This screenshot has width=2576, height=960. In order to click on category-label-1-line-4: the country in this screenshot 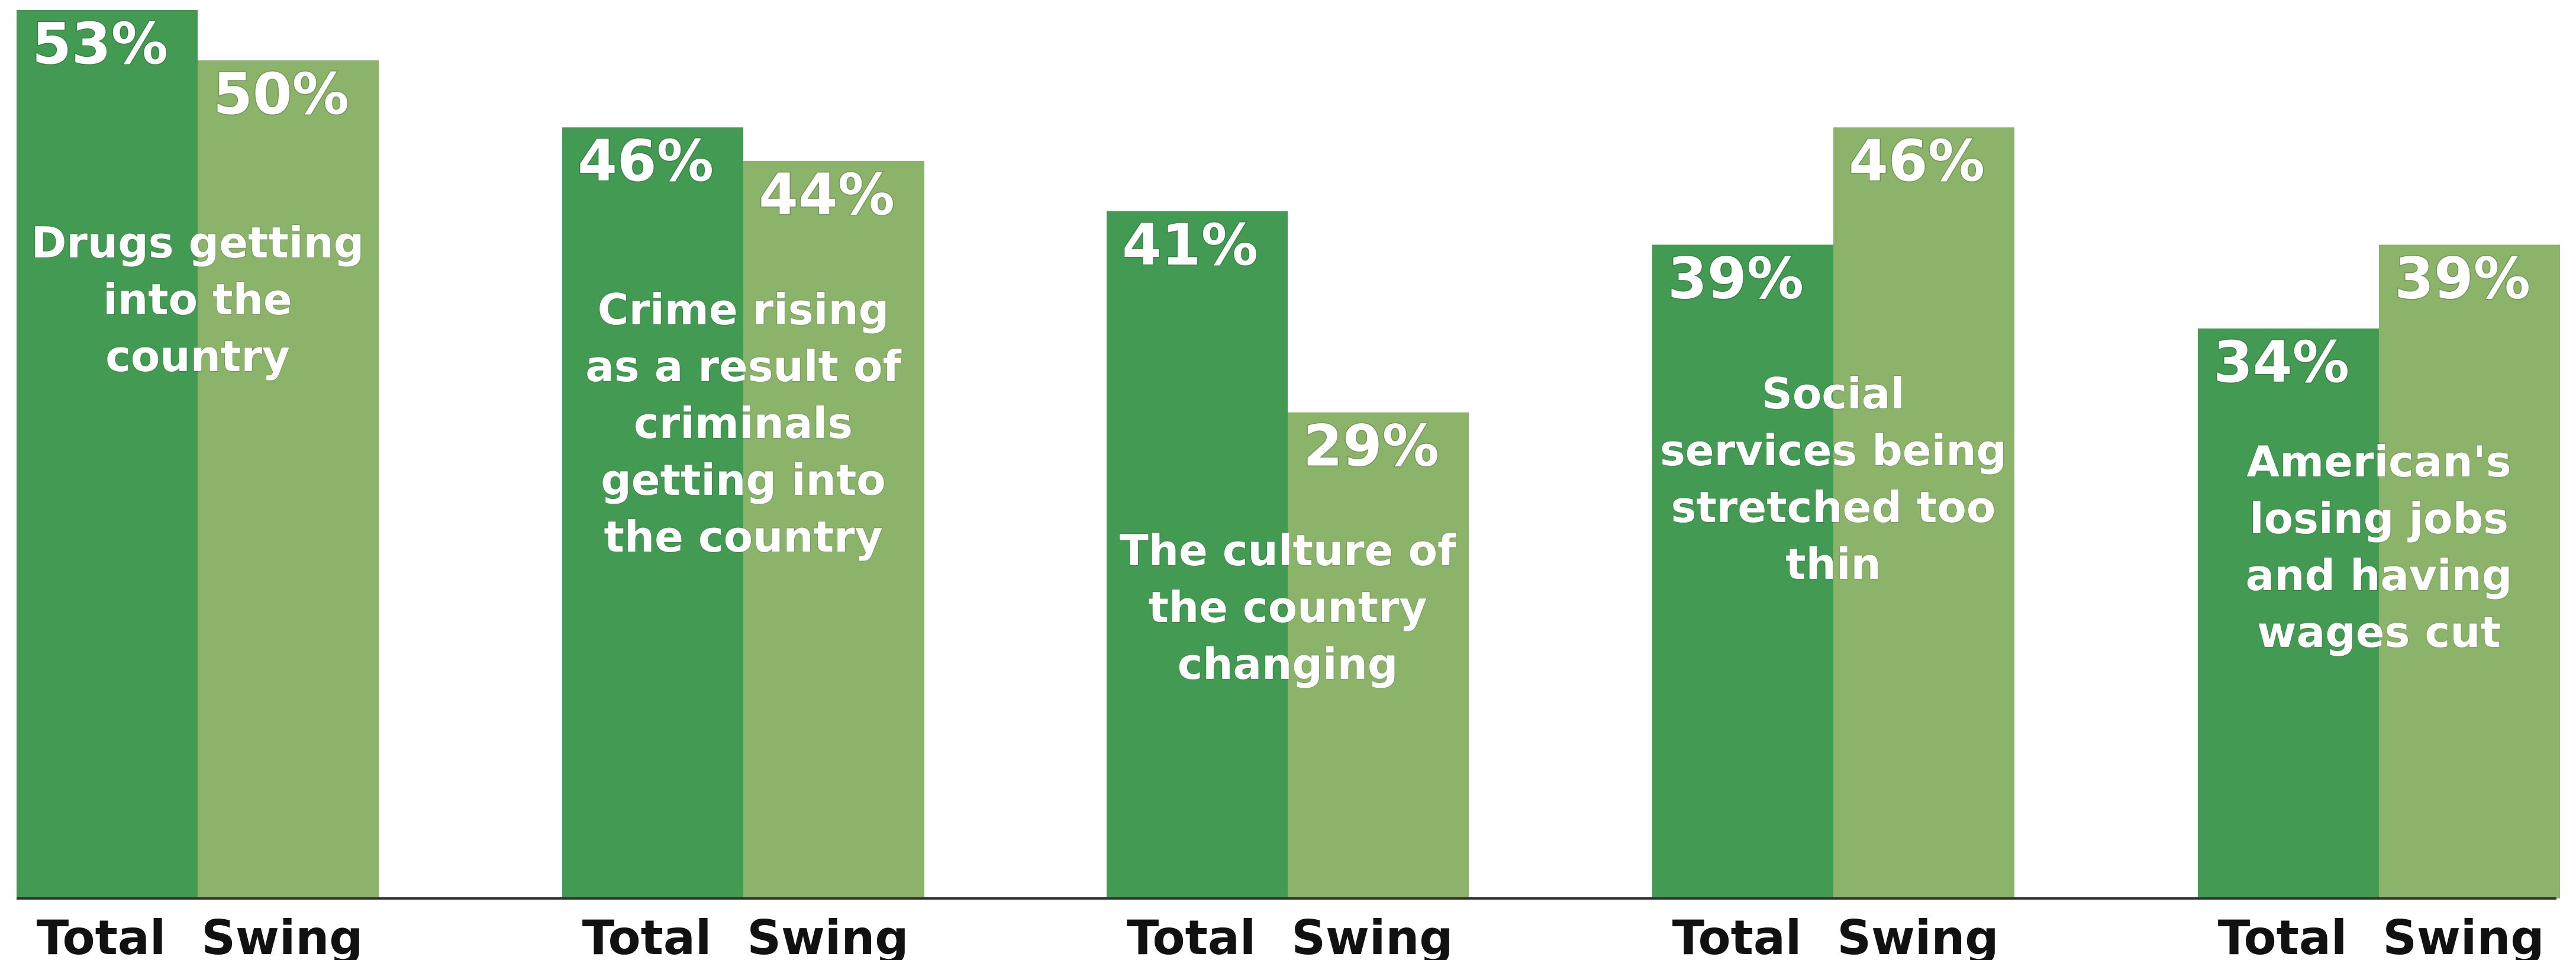, I will do `click(743, 537)`.